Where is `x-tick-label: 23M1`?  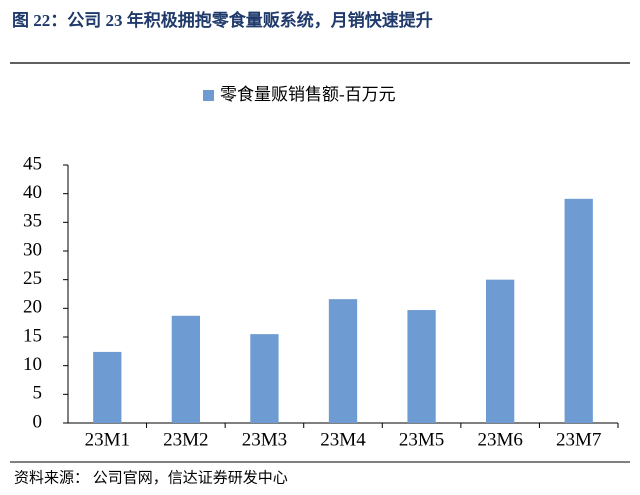 x-tick-label: 23M1 is located at coordinates (107, 439).